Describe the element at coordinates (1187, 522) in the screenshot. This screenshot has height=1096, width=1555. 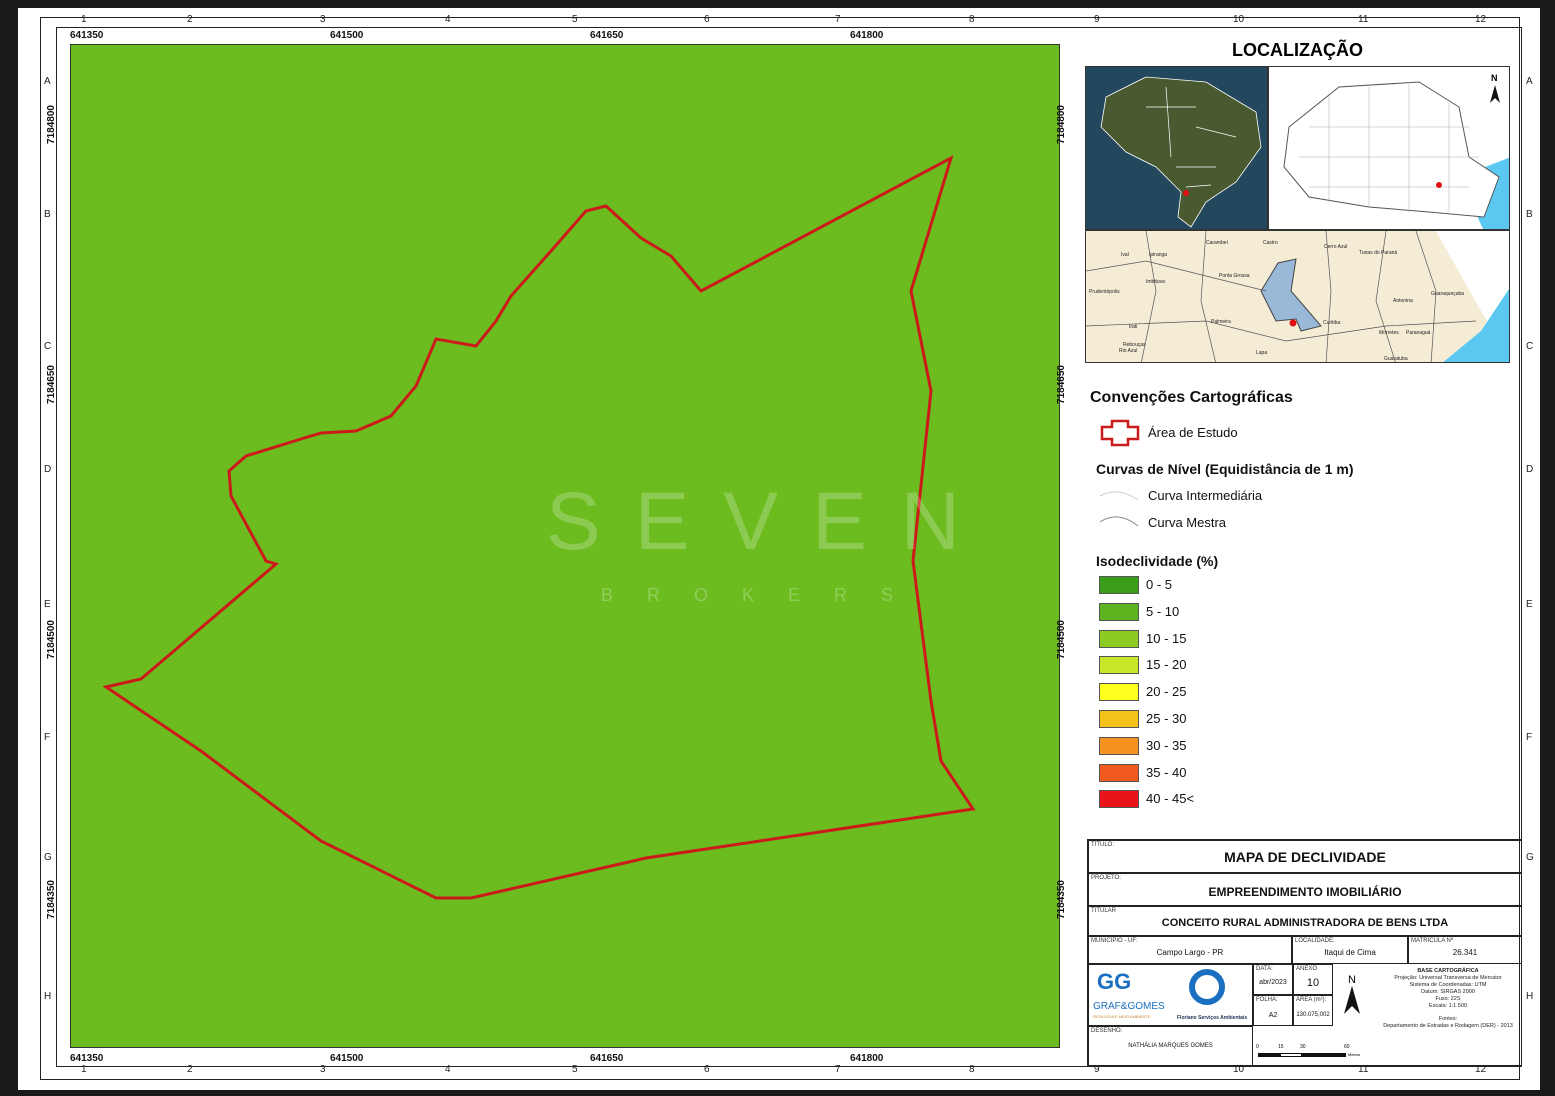
I see `contour-master-label: Curva Mestra` at that location.